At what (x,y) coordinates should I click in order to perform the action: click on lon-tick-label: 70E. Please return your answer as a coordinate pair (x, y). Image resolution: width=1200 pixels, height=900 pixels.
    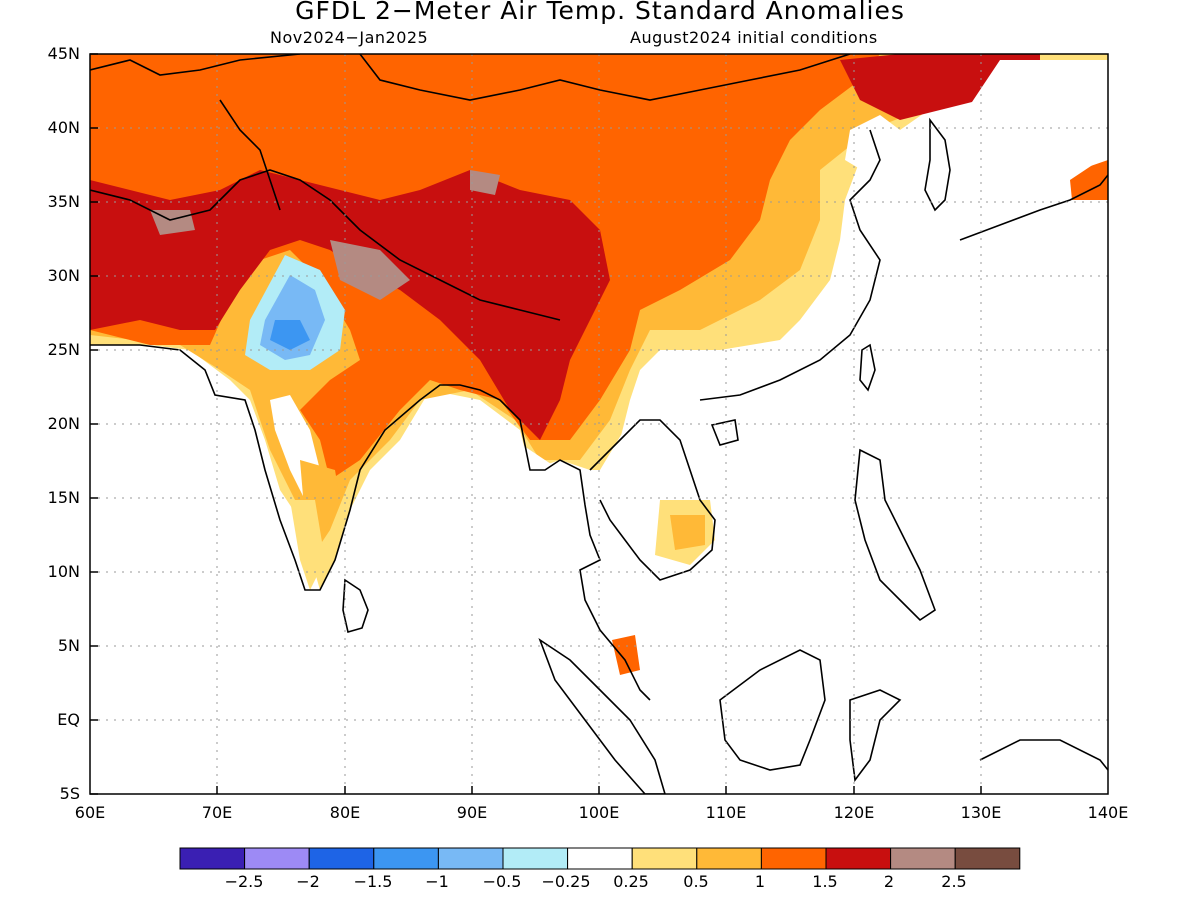
    Looking at the image, I should click on (217, 812).